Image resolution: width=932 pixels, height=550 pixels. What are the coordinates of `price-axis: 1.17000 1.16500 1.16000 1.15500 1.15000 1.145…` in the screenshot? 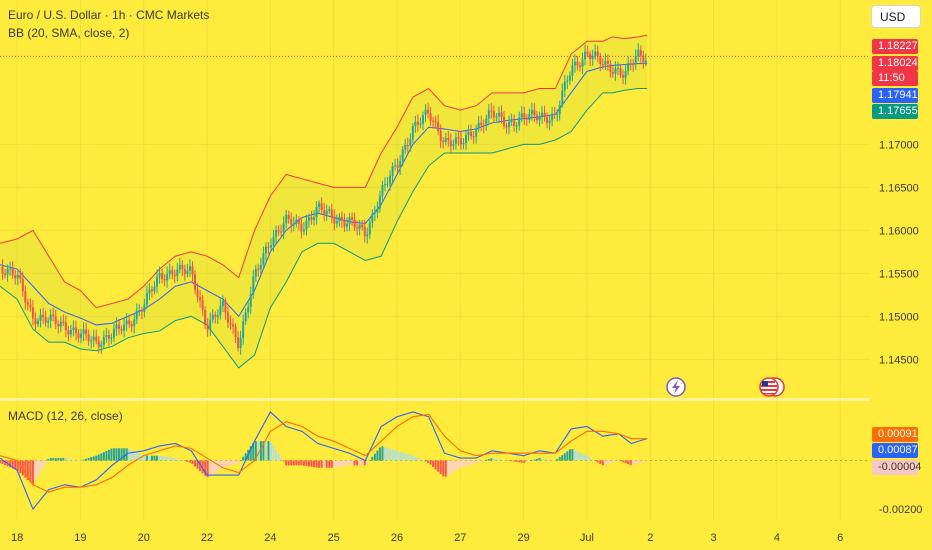 It's located at (899, 252).